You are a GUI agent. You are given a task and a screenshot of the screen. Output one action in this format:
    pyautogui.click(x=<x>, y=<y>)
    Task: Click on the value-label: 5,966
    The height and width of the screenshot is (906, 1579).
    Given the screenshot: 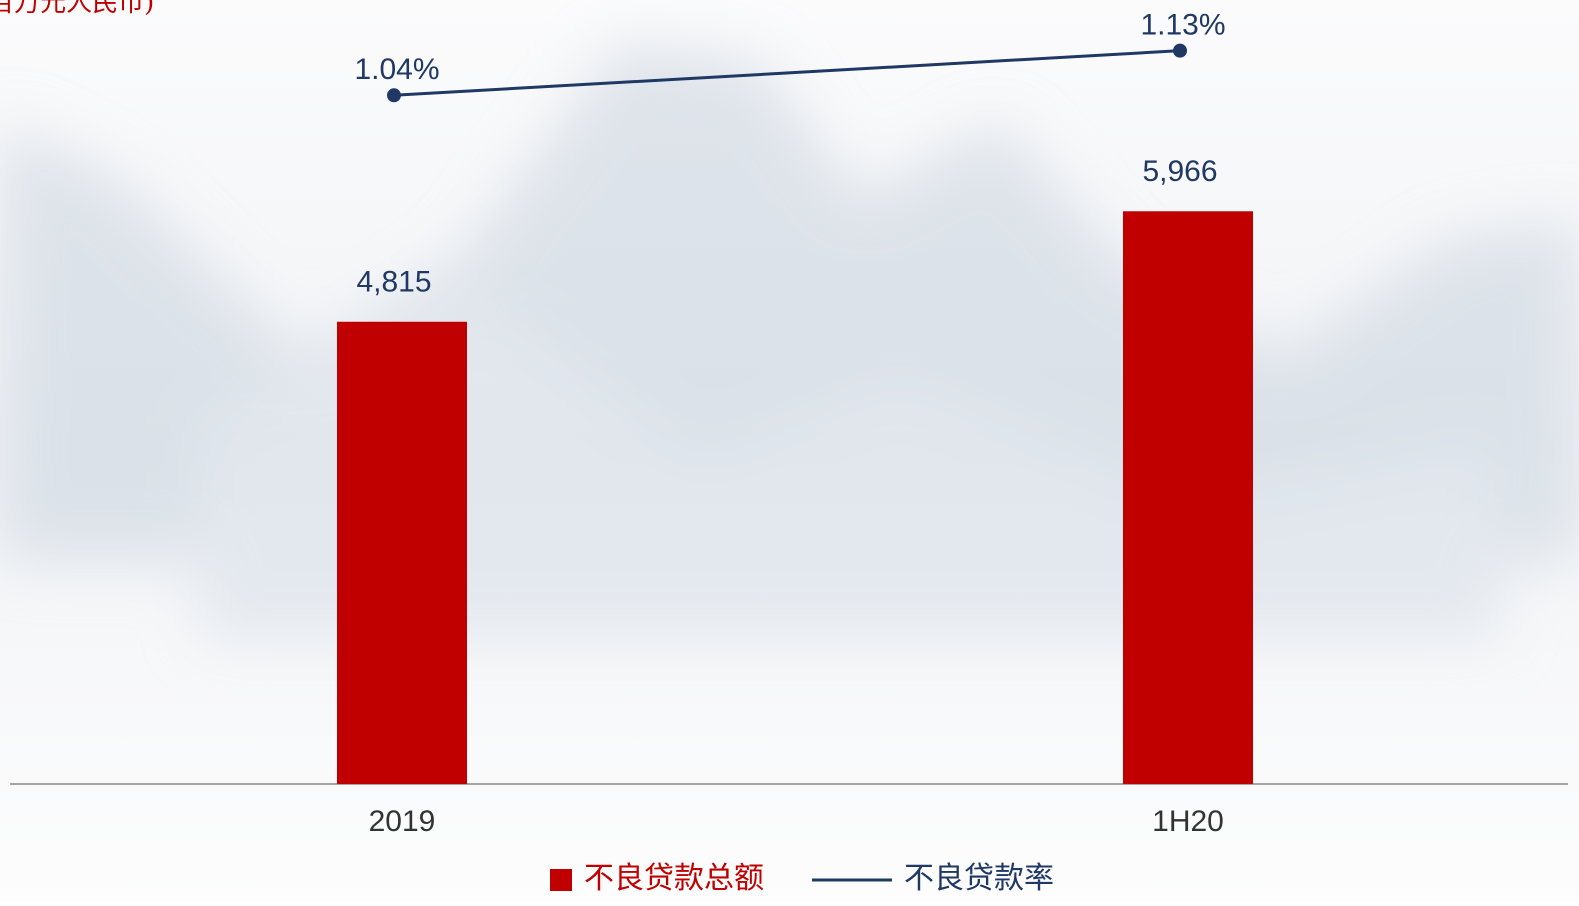 What is the action you would take?
    pyautogui.click(x=1179, y=171)
    